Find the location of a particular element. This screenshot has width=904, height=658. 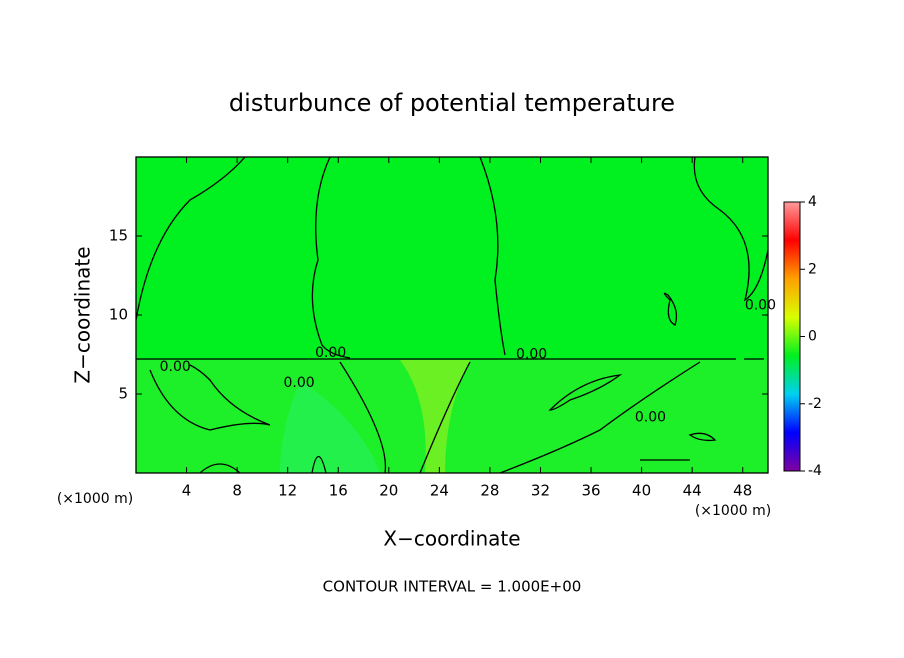

x-tick-label: 24 is located at coordinates (439, 491).